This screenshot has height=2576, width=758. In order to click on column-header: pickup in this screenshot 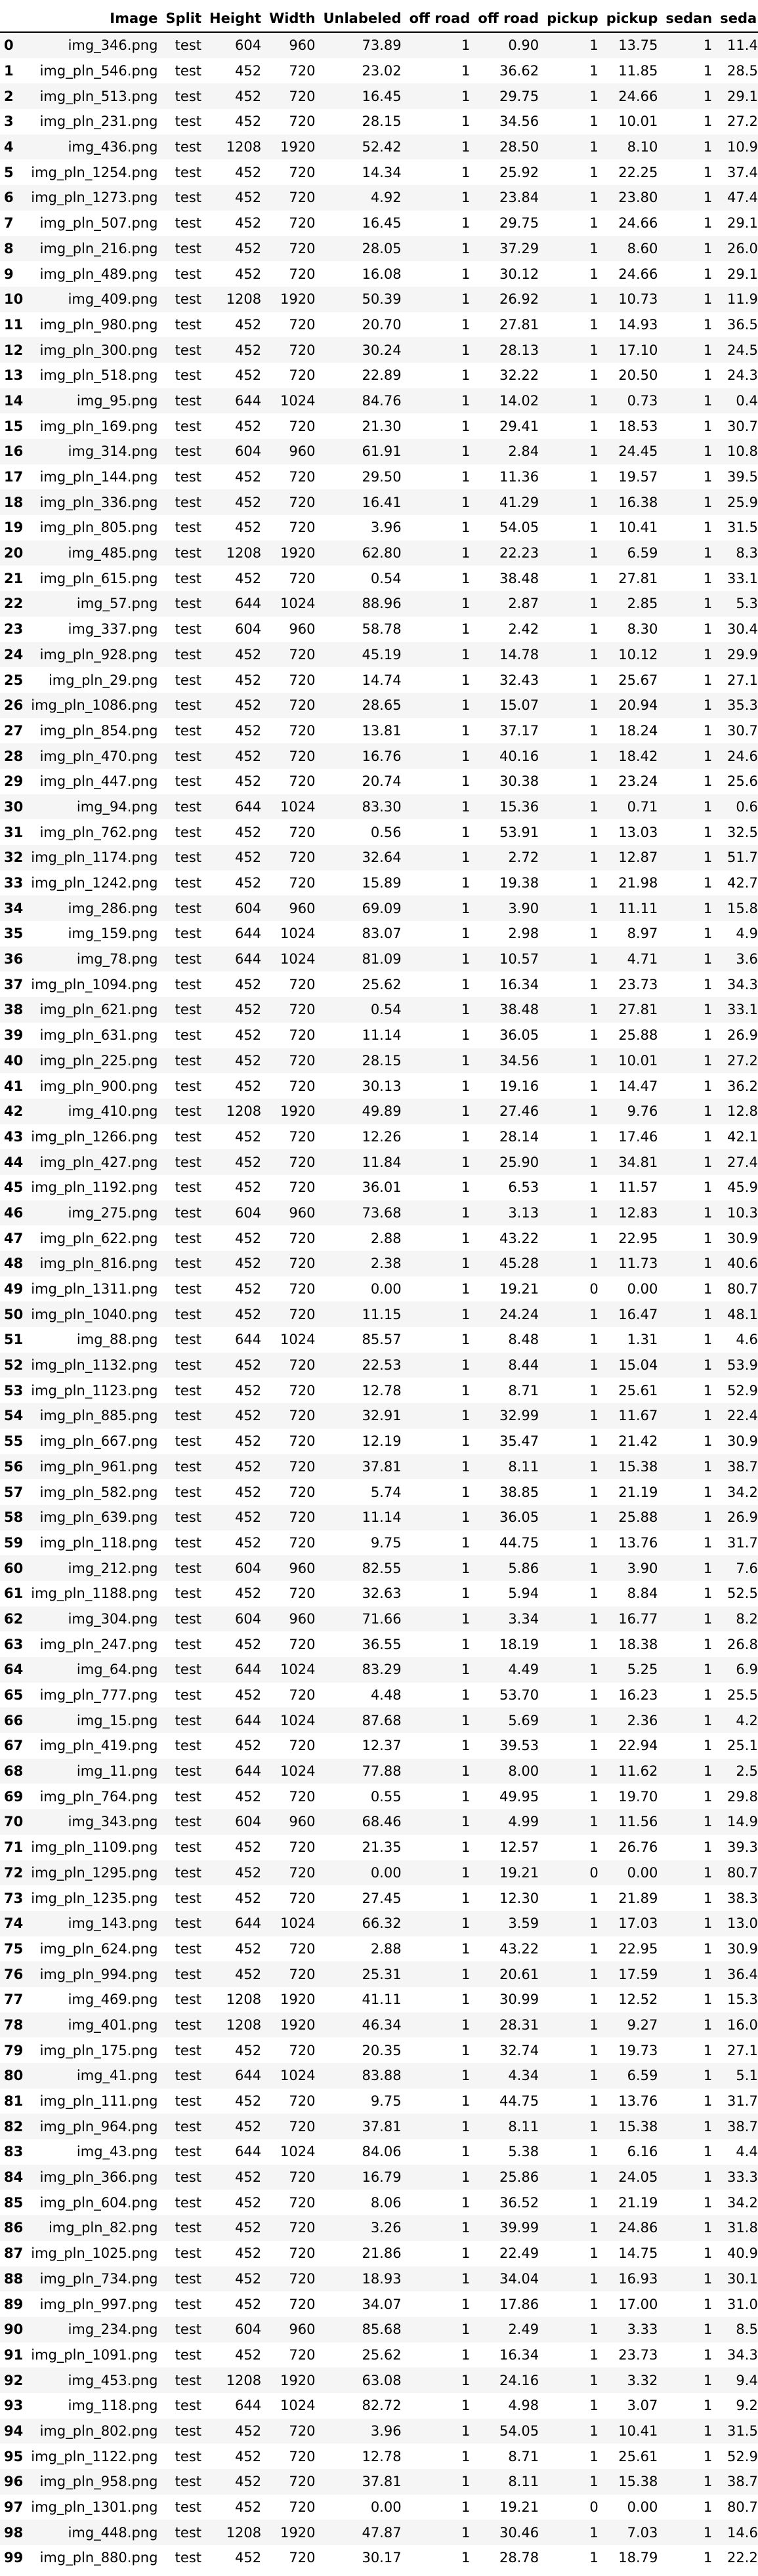, I will do `click(573, 18)`.